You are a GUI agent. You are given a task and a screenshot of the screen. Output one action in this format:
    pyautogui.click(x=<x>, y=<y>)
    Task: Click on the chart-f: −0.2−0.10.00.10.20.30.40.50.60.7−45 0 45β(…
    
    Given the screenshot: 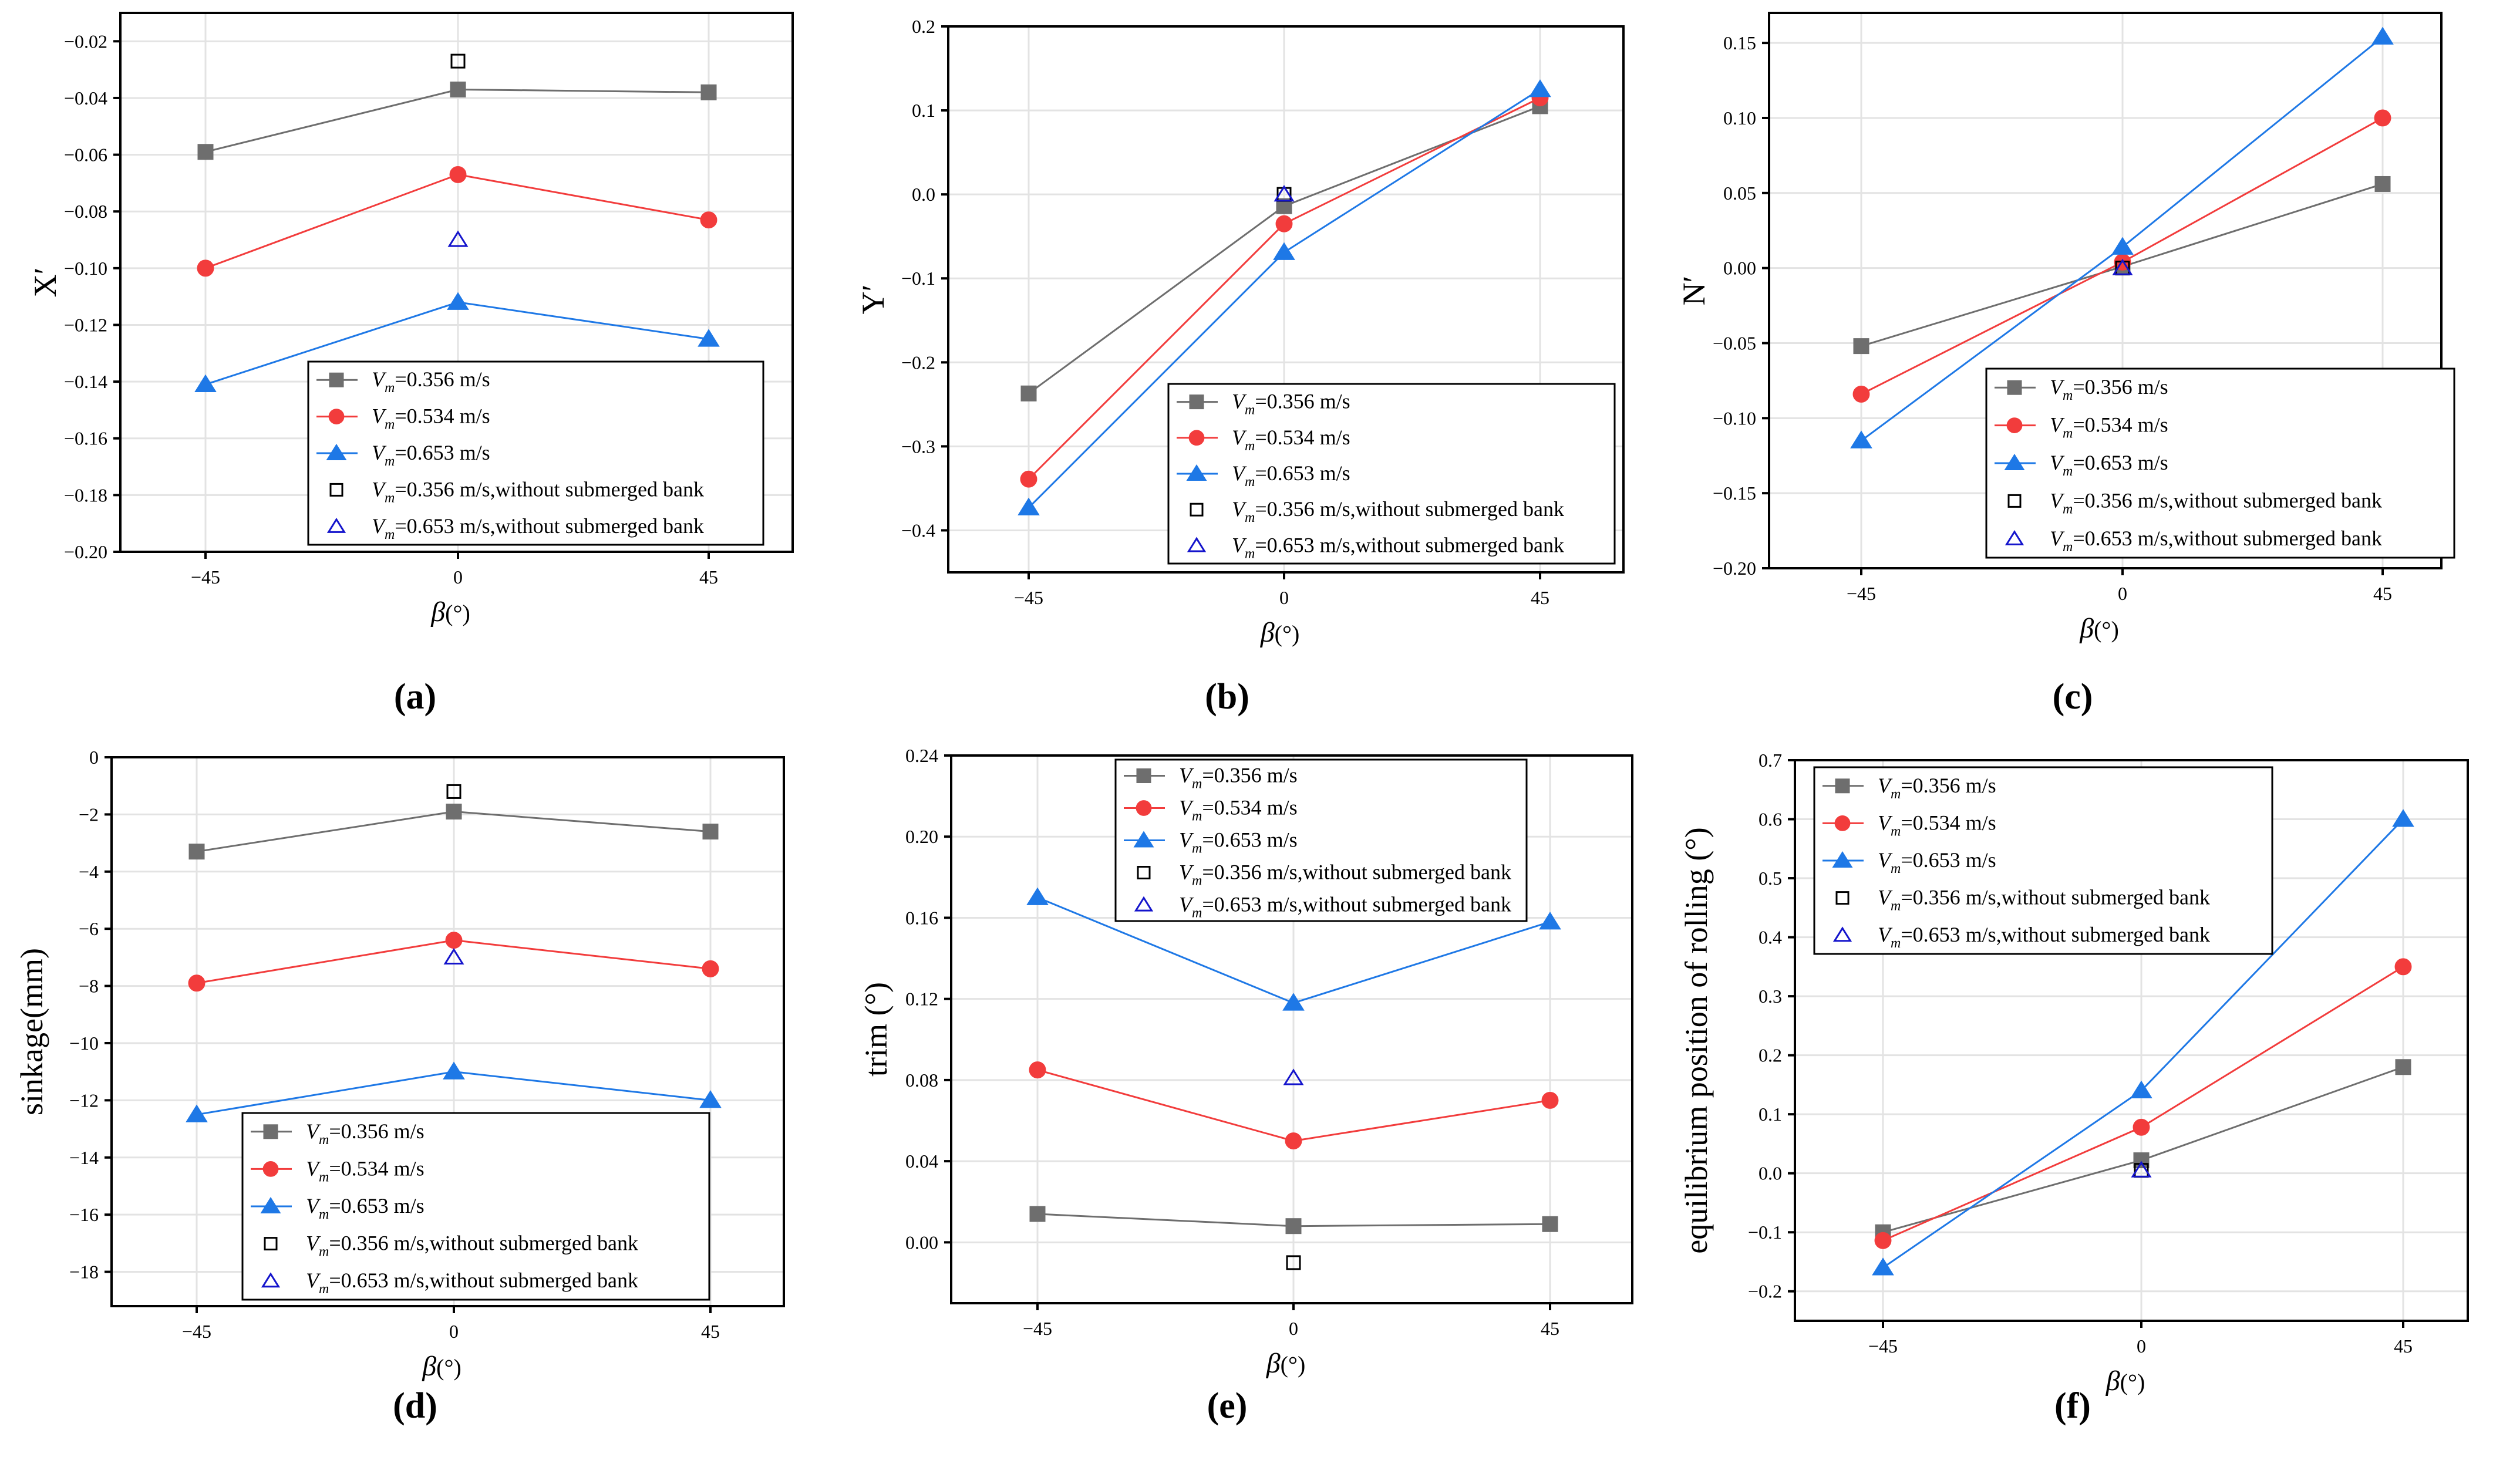 What is the action you would take?
    pyautogui.click(x=2074, y=1088)
    